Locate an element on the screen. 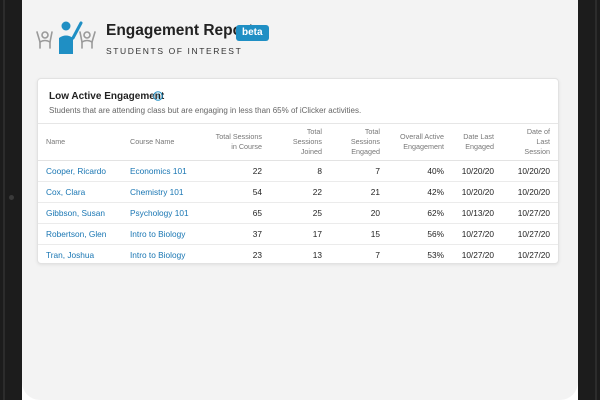 The image size is (600, 400). sessions-joined-cell: 13 is located at coordinates (317, 254).